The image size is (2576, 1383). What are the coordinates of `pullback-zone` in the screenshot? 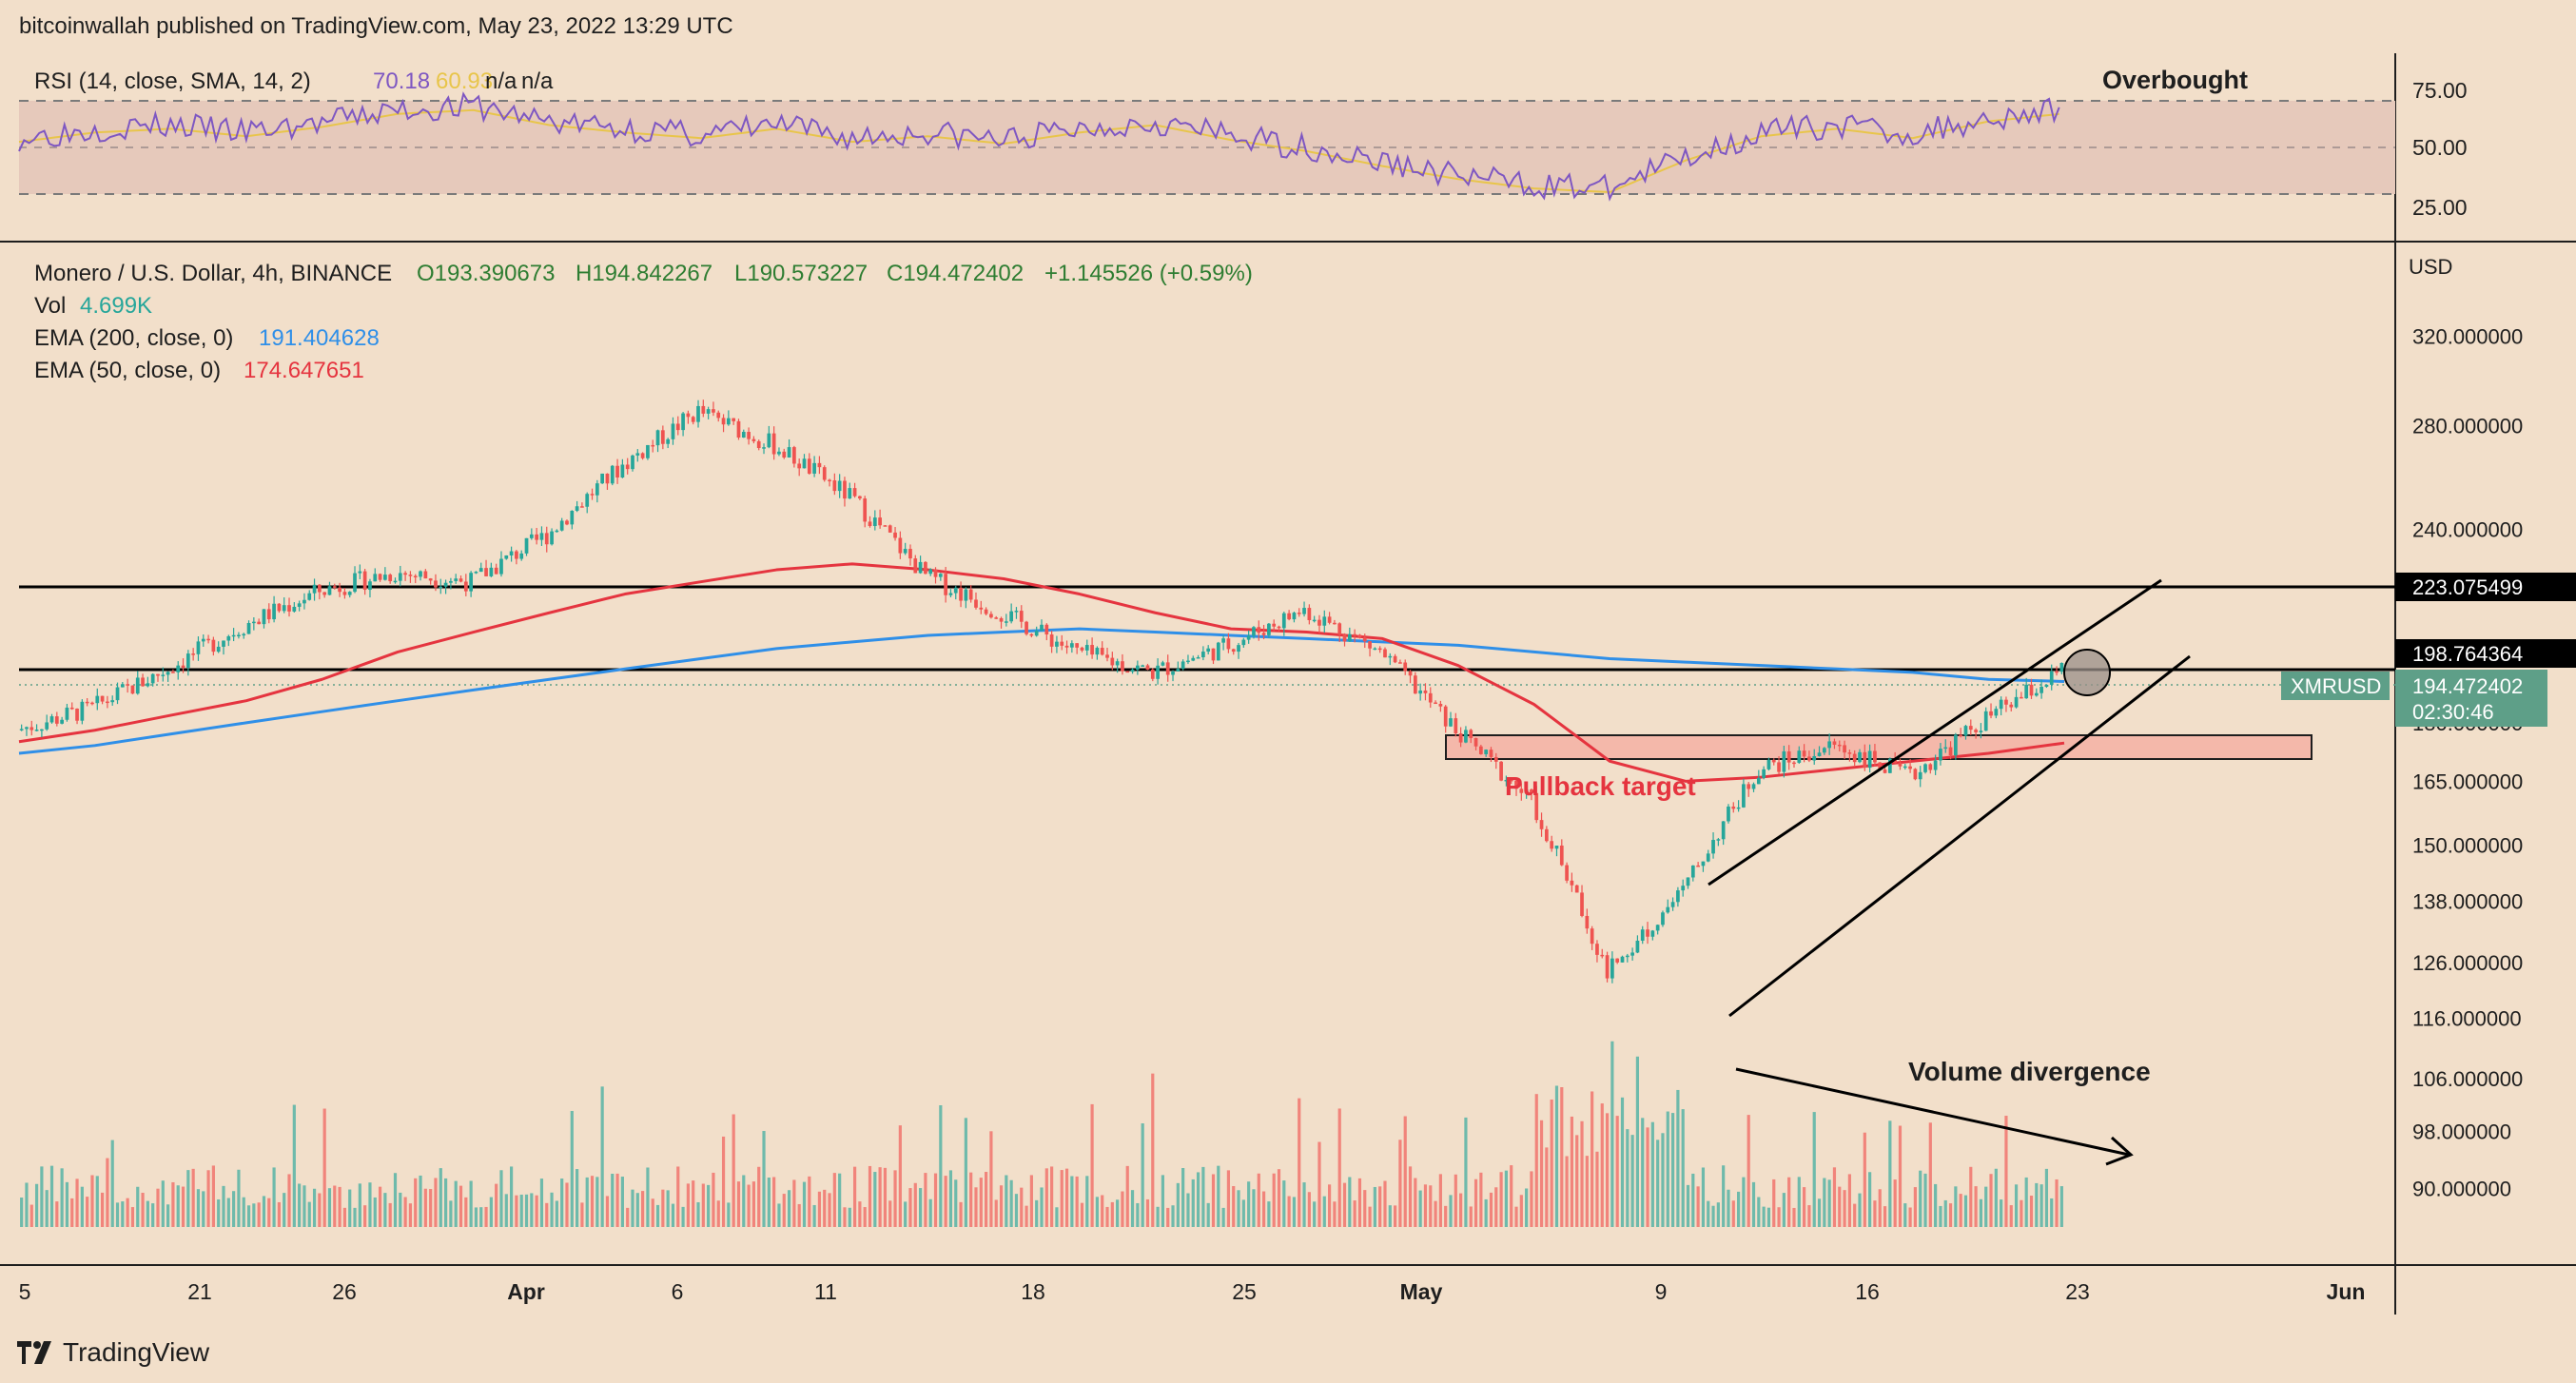 It's located at (1879, 747).